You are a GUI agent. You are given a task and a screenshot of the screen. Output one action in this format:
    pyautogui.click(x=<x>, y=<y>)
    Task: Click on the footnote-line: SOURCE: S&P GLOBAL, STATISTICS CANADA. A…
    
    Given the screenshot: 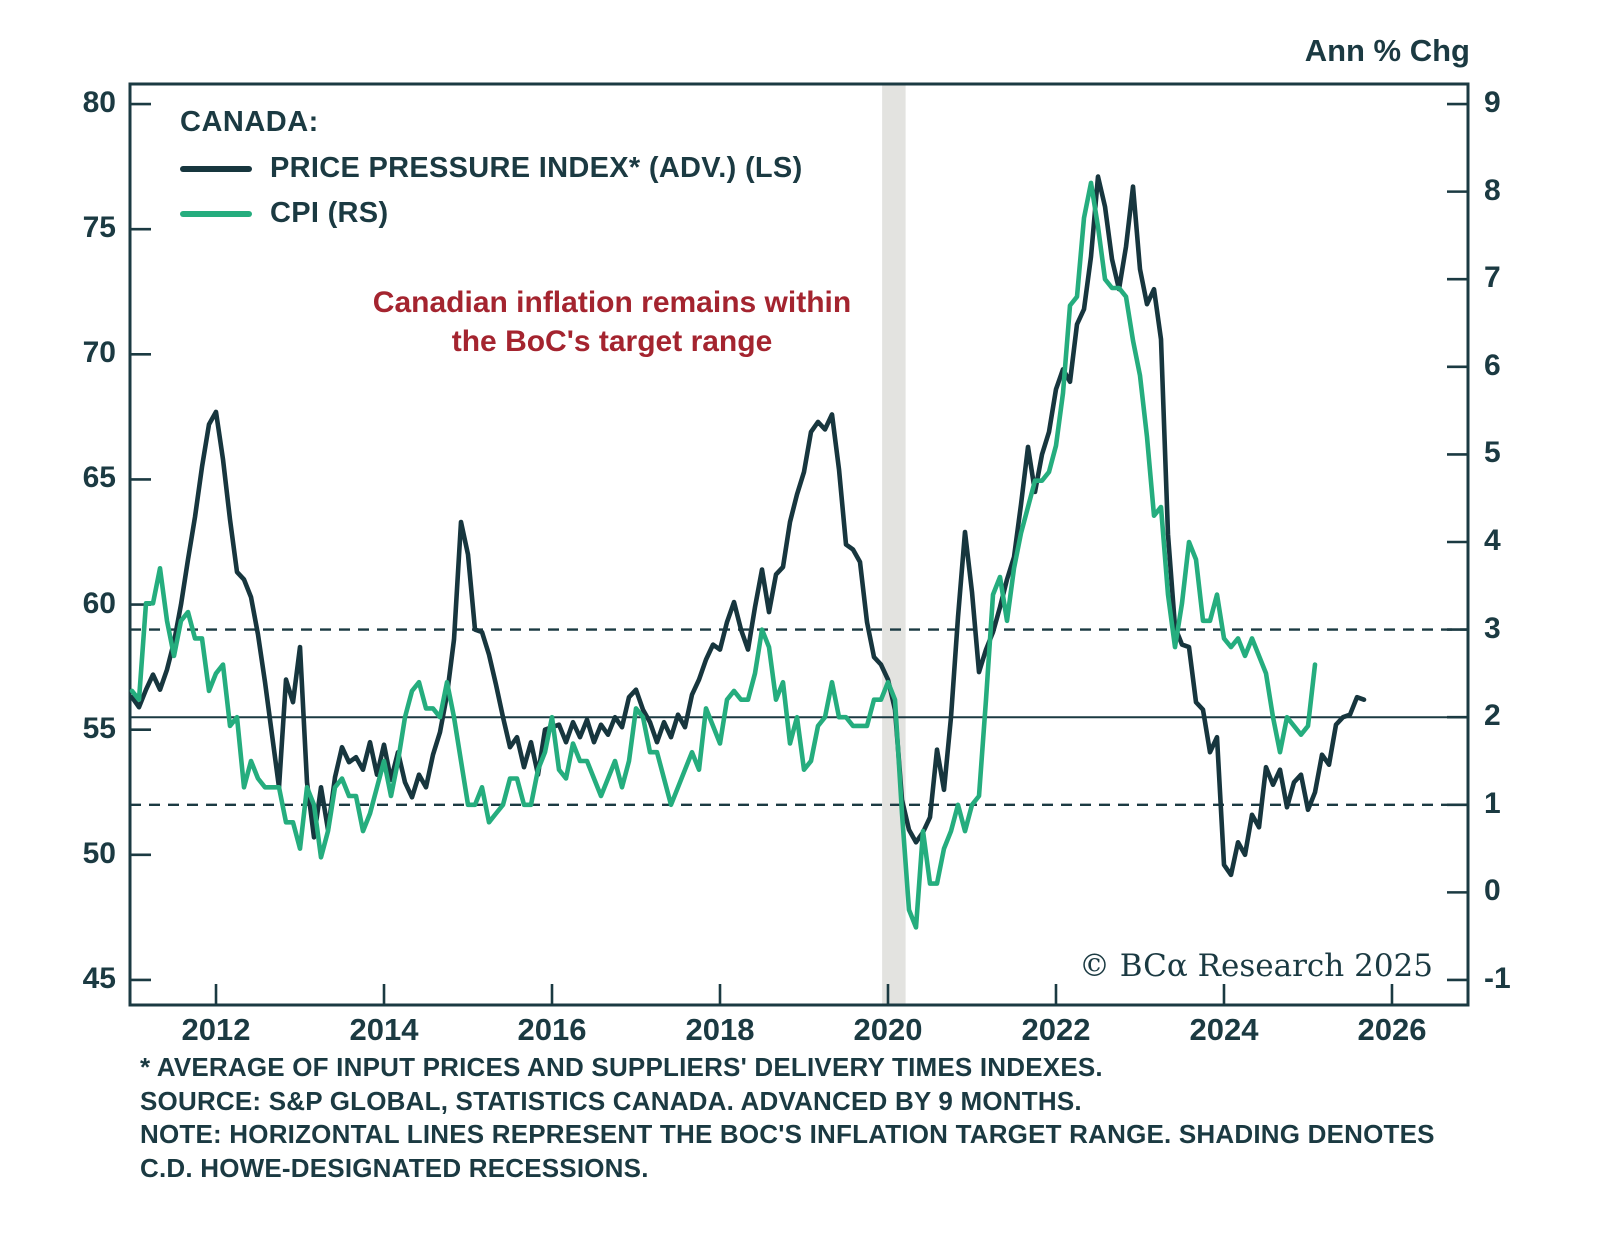 What is the action you would take?
    pyautogui.click(x=611, y=1100)
    